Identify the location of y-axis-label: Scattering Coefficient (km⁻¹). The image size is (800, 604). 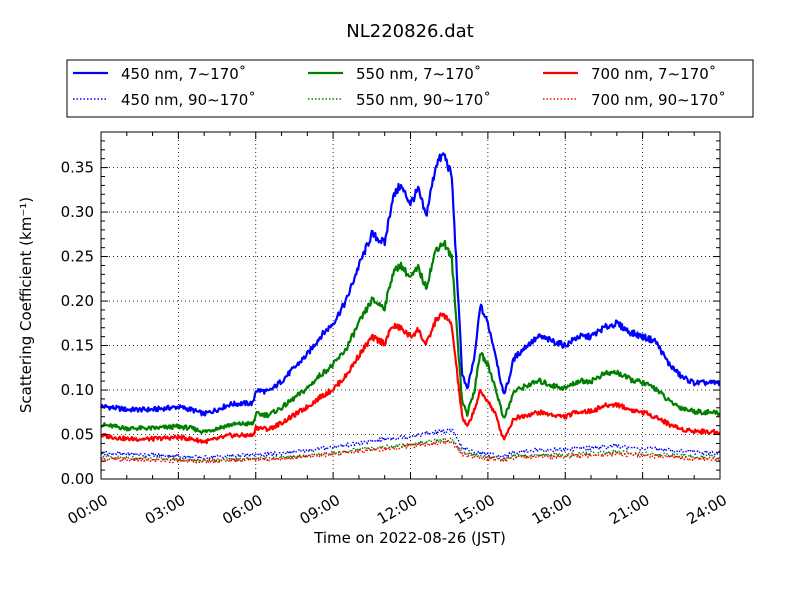
(26, 305).